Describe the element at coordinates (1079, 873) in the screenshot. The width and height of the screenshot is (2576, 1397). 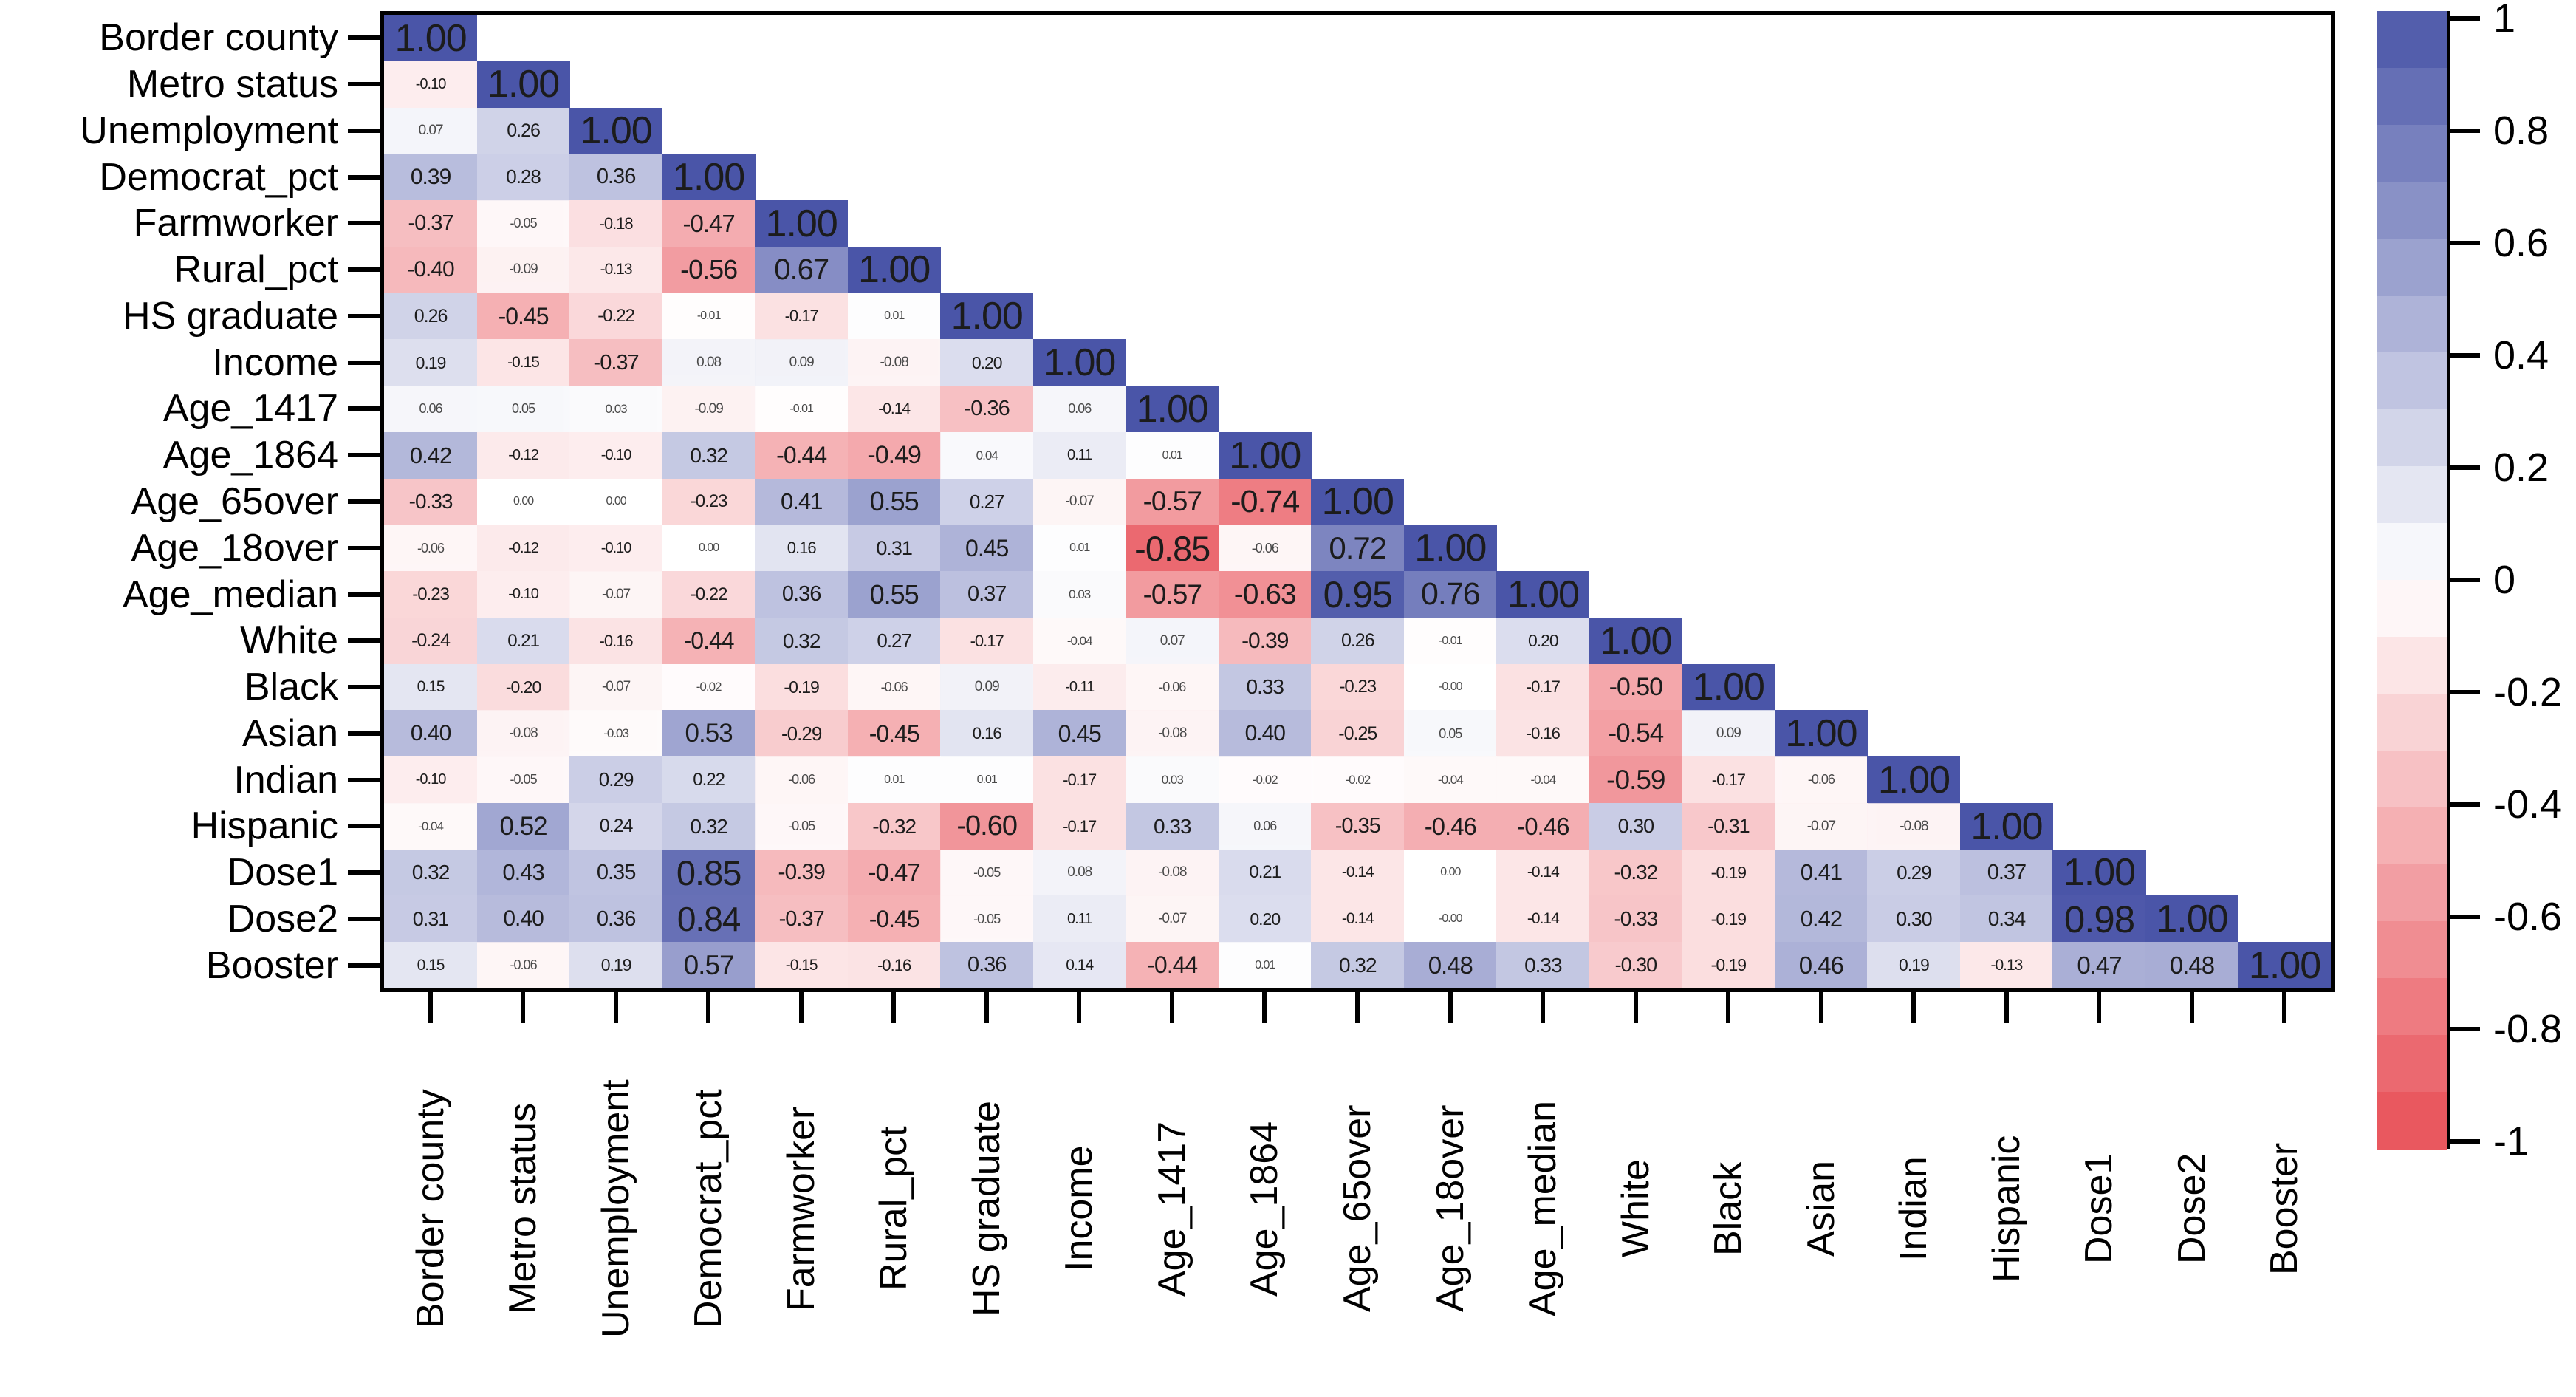
I see `matrix-cell: 0.08` at that location.